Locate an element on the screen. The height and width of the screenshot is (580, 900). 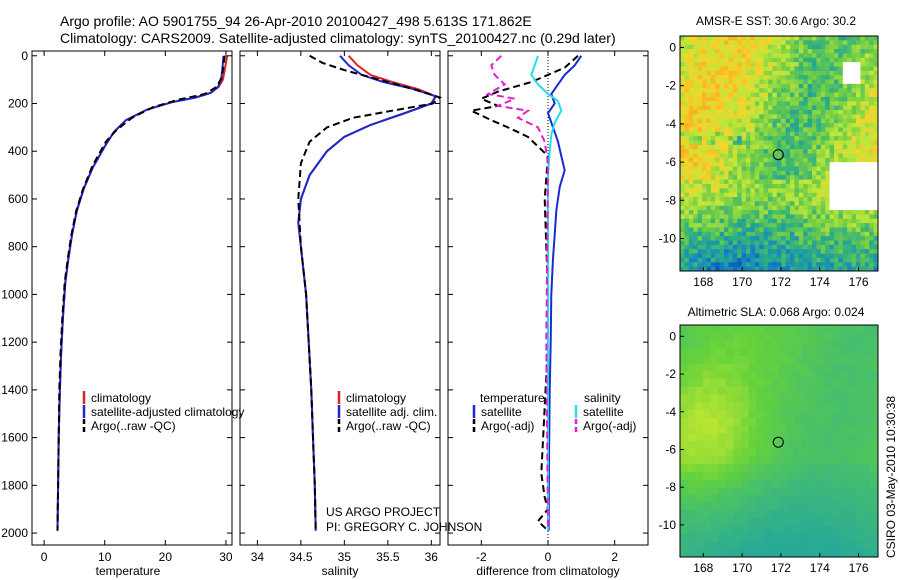
legend-label-satellite: satellite adj. clim. is located at coordinates (391, 412).